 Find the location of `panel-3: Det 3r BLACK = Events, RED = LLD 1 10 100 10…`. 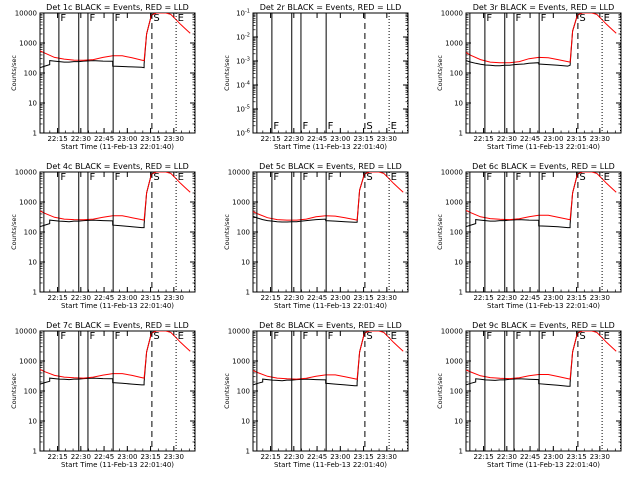

panel-3: Det 3r BLACK = Events, RED = LLD 1 10 100 10… is located at coordinates (529, 77).